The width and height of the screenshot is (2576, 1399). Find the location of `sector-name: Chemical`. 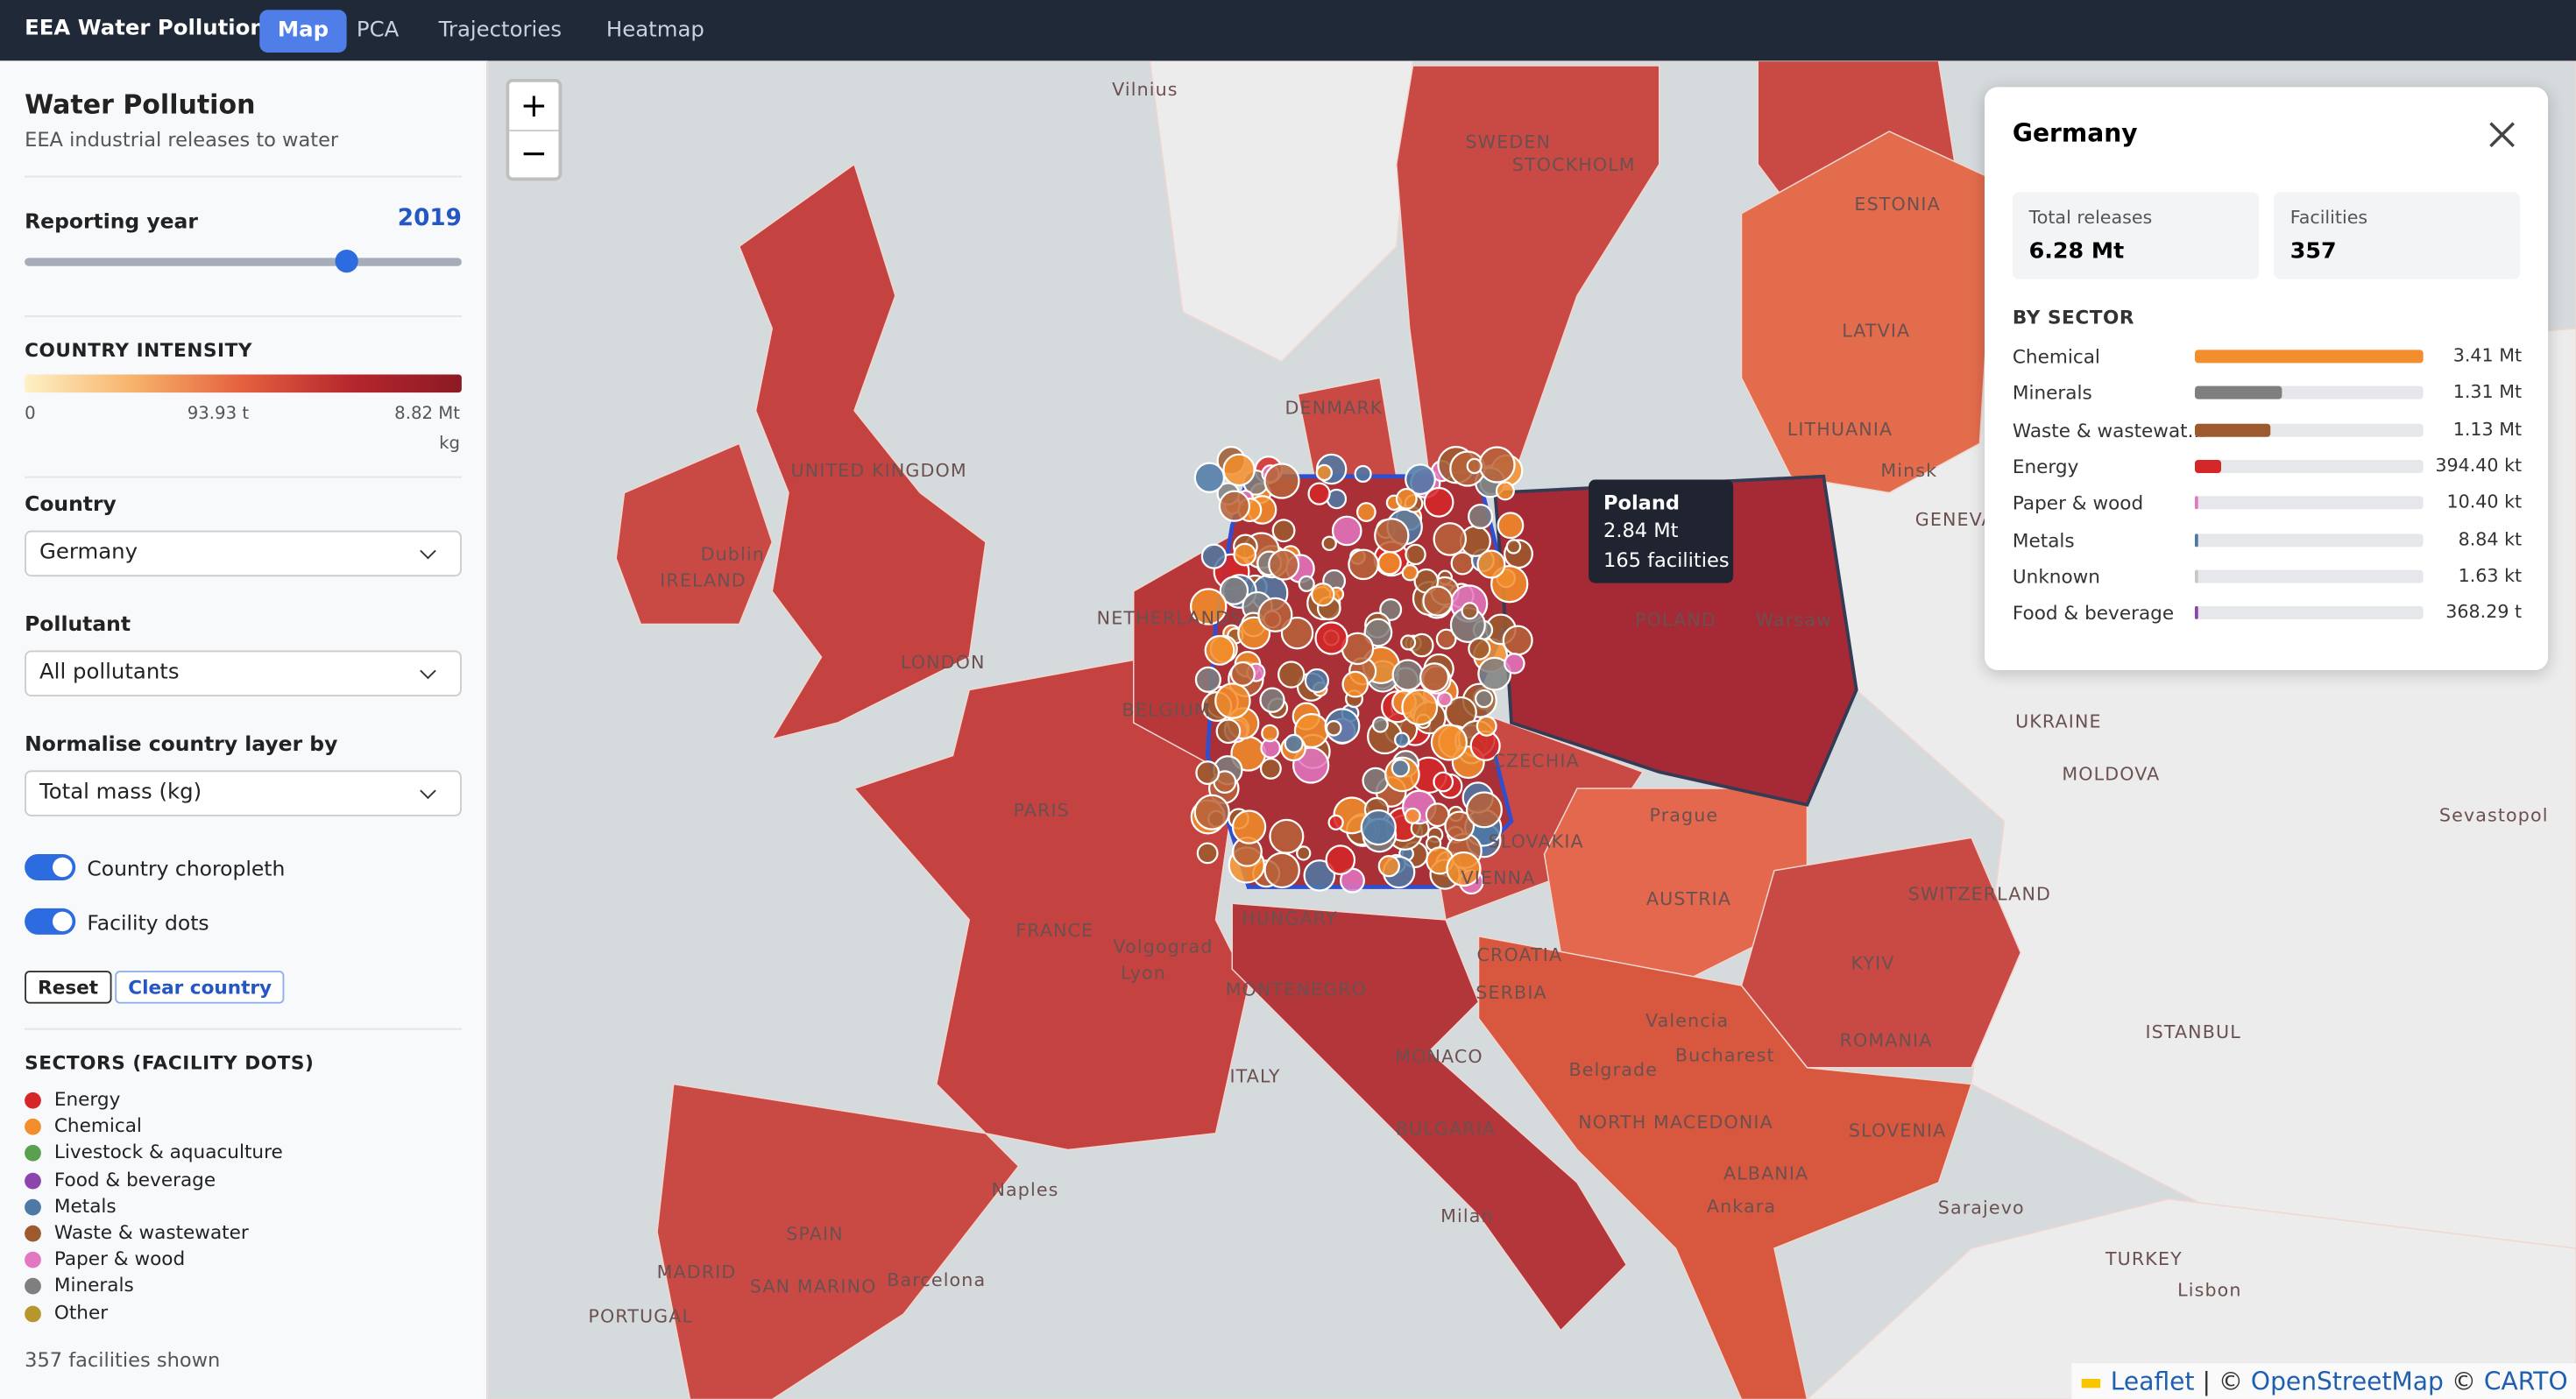

sector-name: Chemical is located at coordinates (2056, 356).